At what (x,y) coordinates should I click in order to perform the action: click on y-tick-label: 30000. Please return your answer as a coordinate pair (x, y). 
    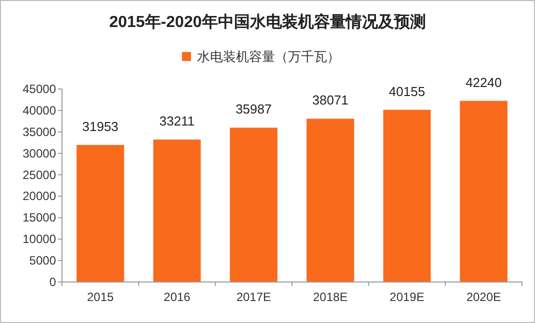
    Looking at the image, I should click on (39, 153).